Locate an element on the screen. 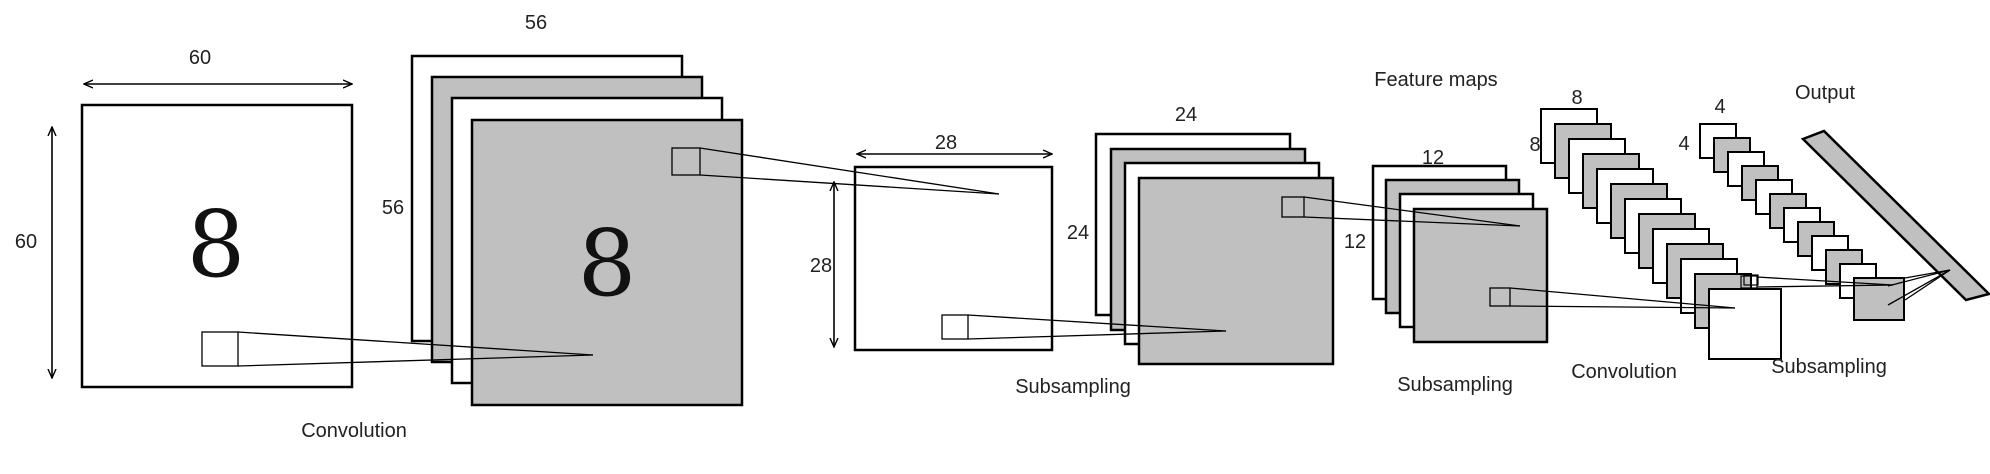  layer2-feature-map is located at coordinates (953, 258).